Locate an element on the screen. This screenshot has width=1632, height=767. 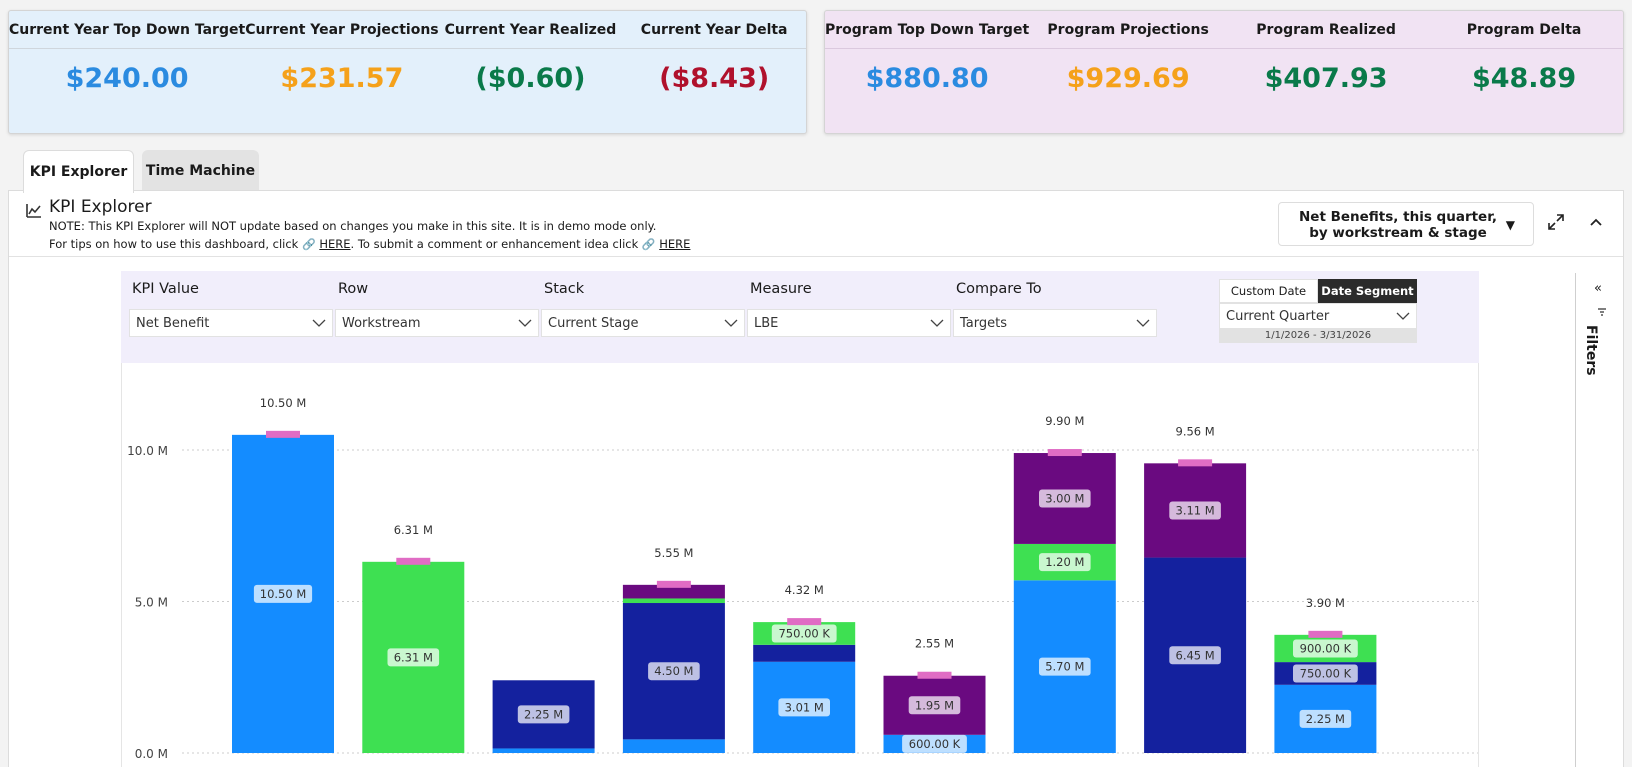
date-mode-toggle: Custom Date Date Segment is located at coordinates (1318, 291).